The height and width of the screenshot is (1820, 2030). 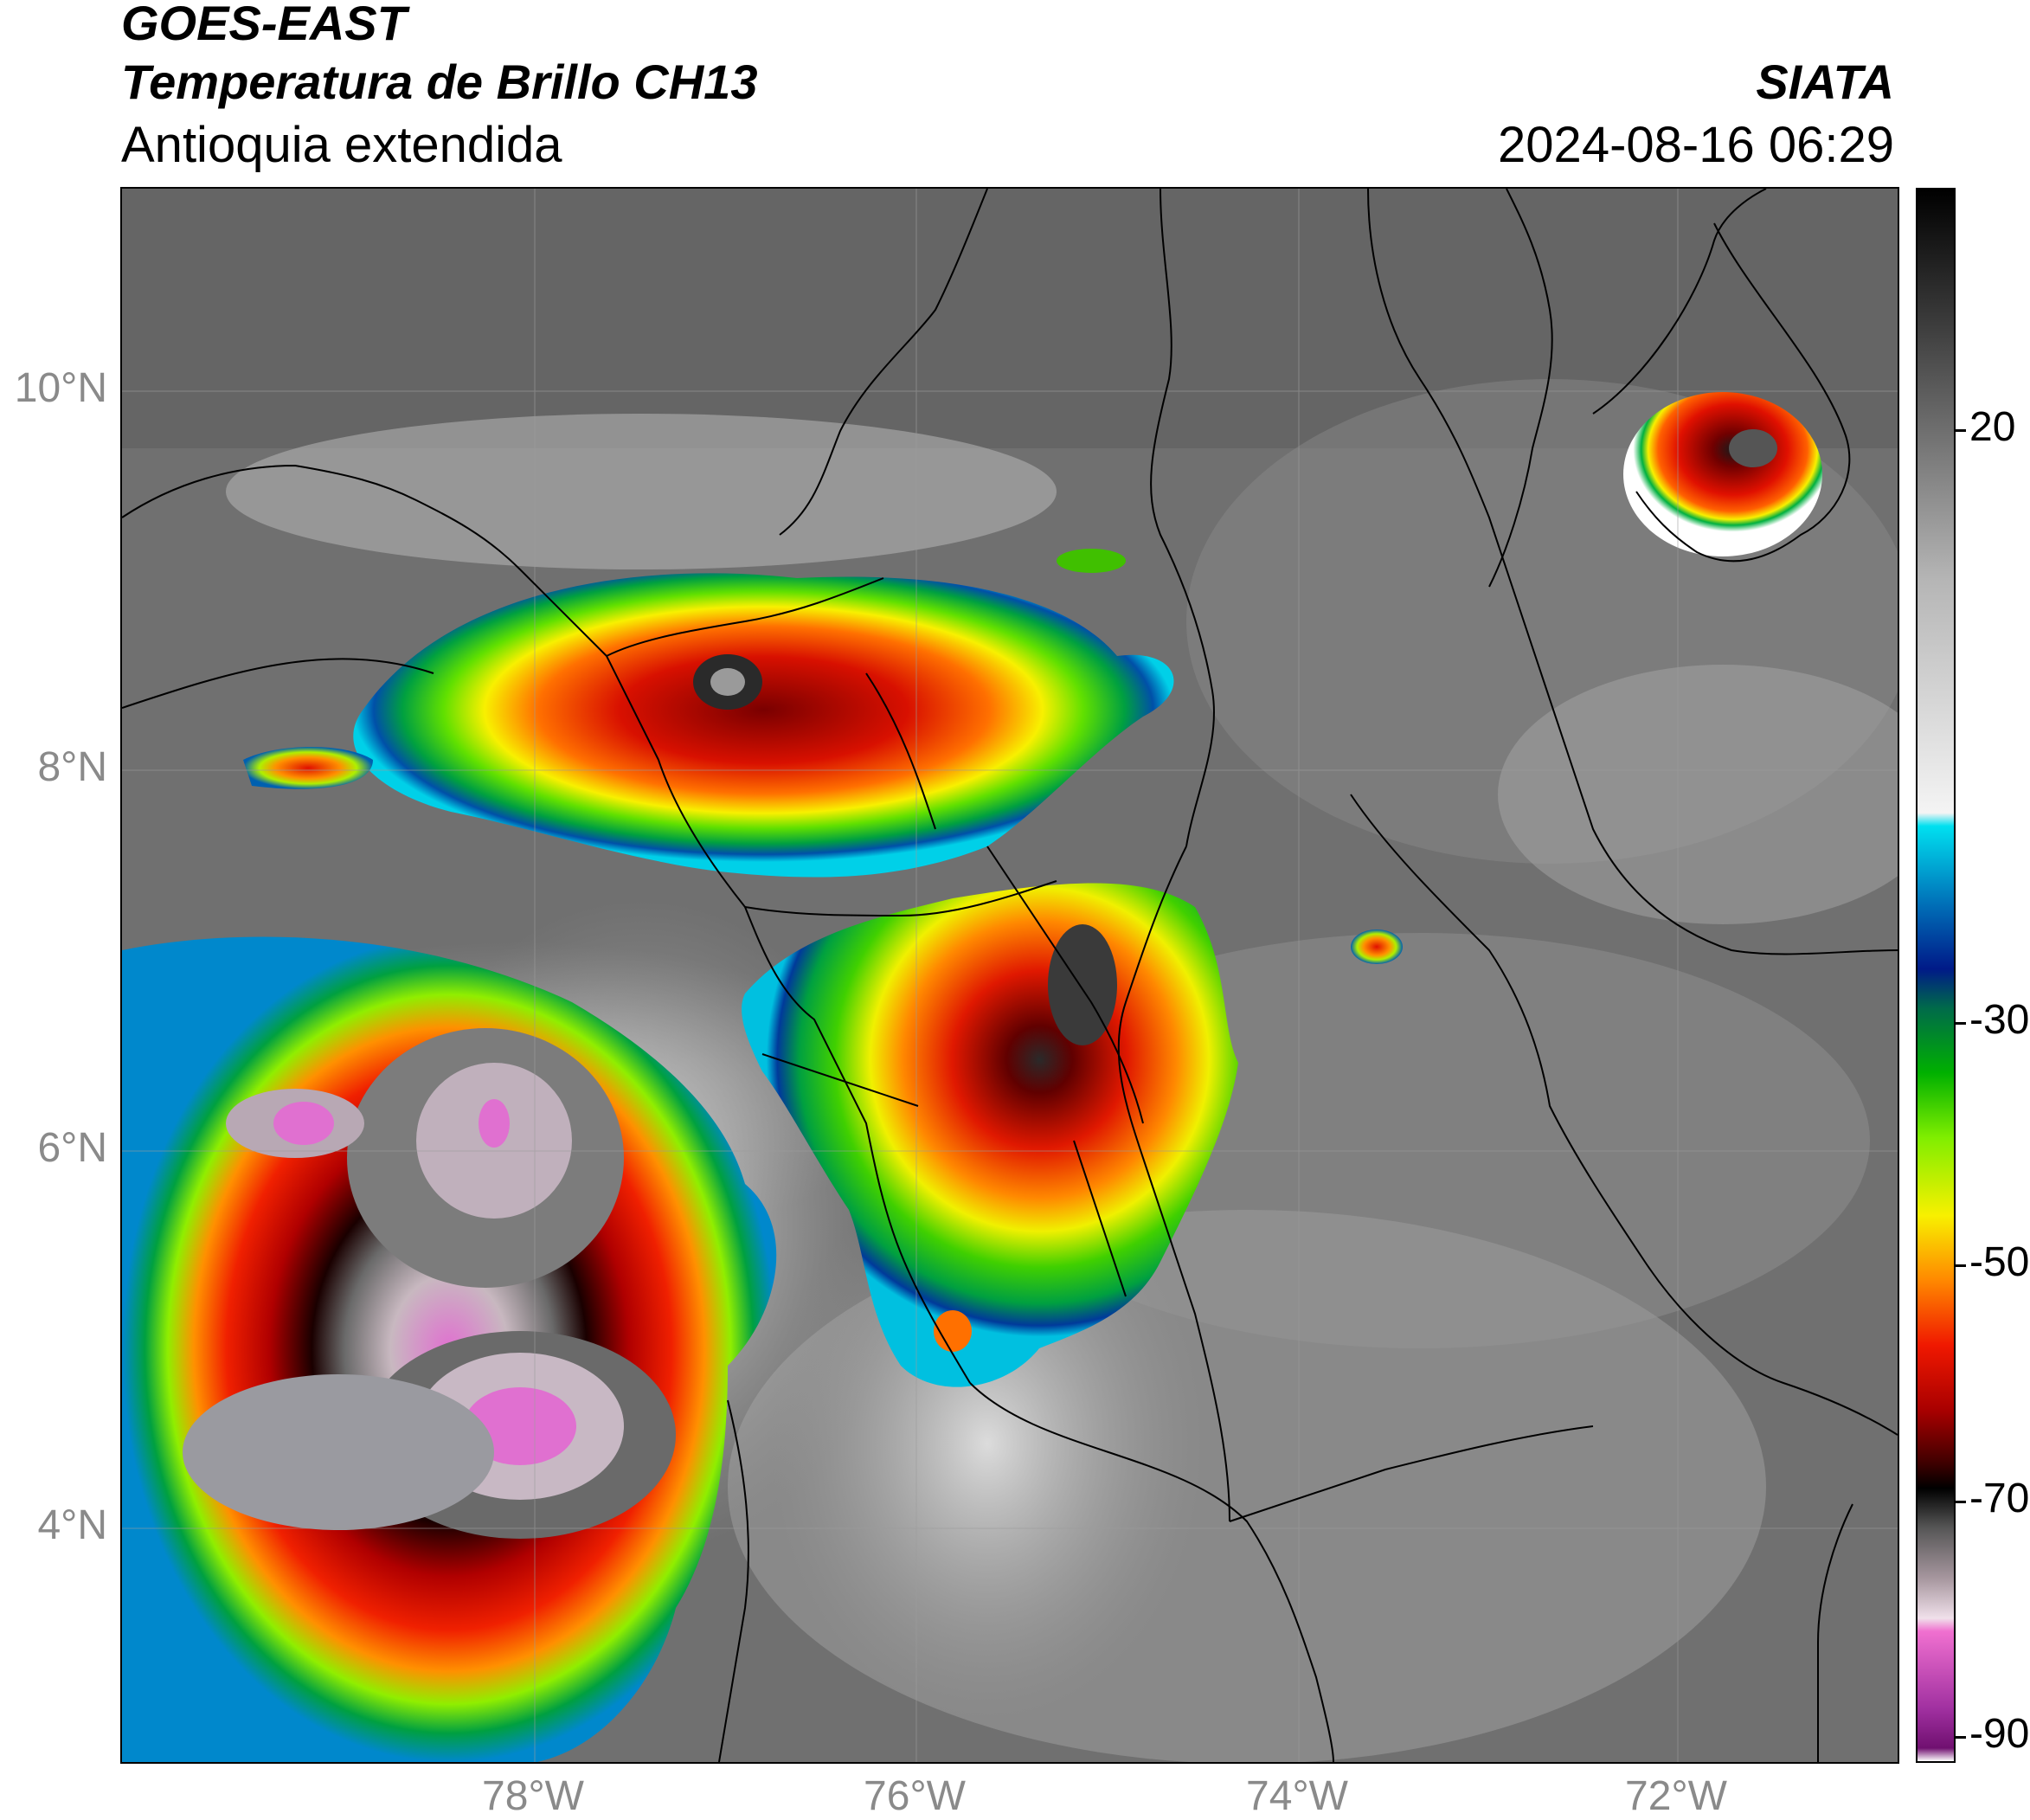 What do you see at coordinates (439, 82) in the screenshot?
I see `product-title: Temperatura de Brillo CH13` at bounding box center [439, 82].